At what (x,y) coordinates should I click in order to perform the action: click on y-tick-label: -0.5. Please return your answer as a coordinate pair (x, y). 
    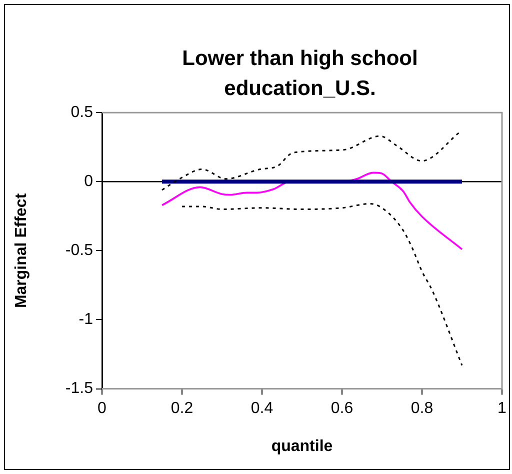
    Looking at the image, I should click on (79, 251).